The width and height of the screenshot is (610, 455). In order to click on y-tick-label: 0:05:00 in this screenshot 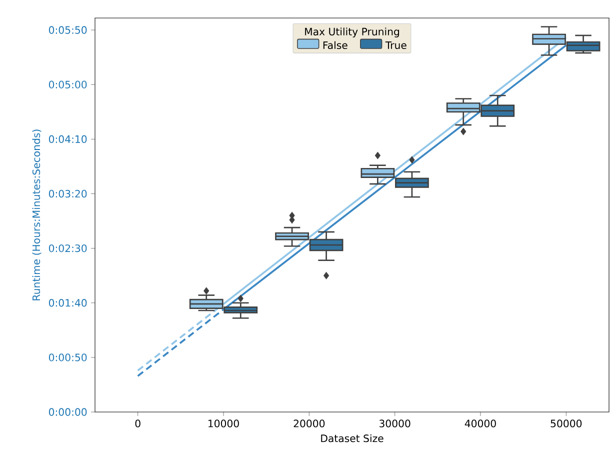, I will do `click(67, 84)`.